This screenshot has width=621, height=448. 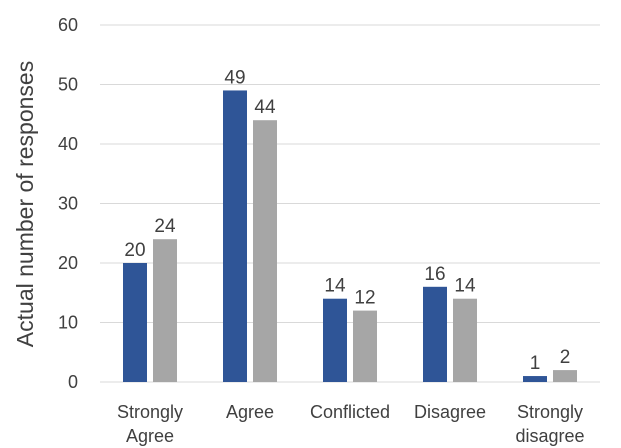 I want to click on y-tick-label: 10, so click(x=68, y=323).